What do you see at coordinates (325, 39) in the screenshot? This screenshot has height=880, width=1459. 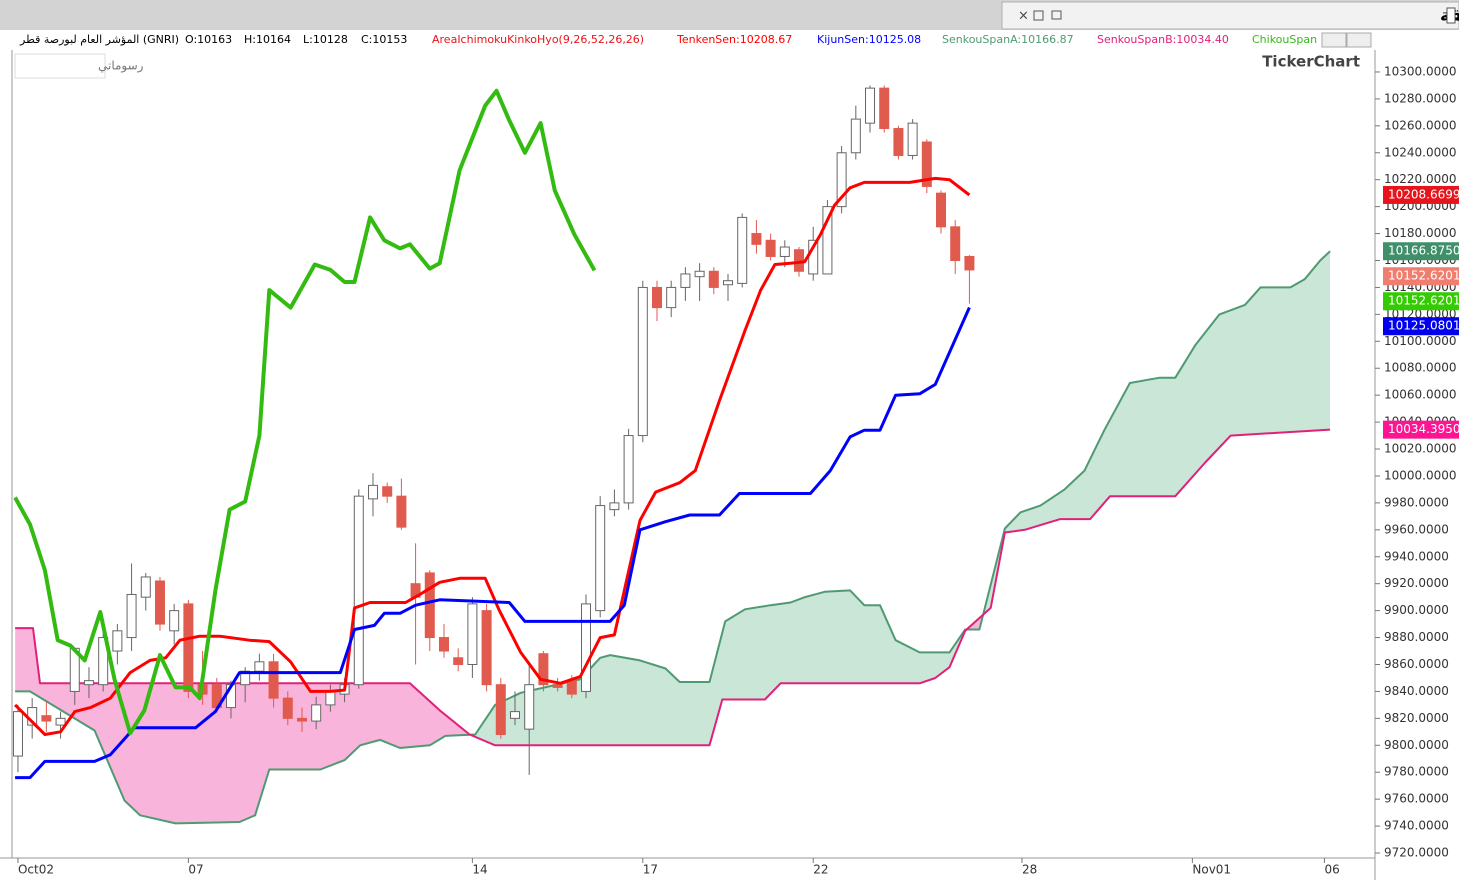 I see `low-value: L:10128` at bounding box center [325, 39].